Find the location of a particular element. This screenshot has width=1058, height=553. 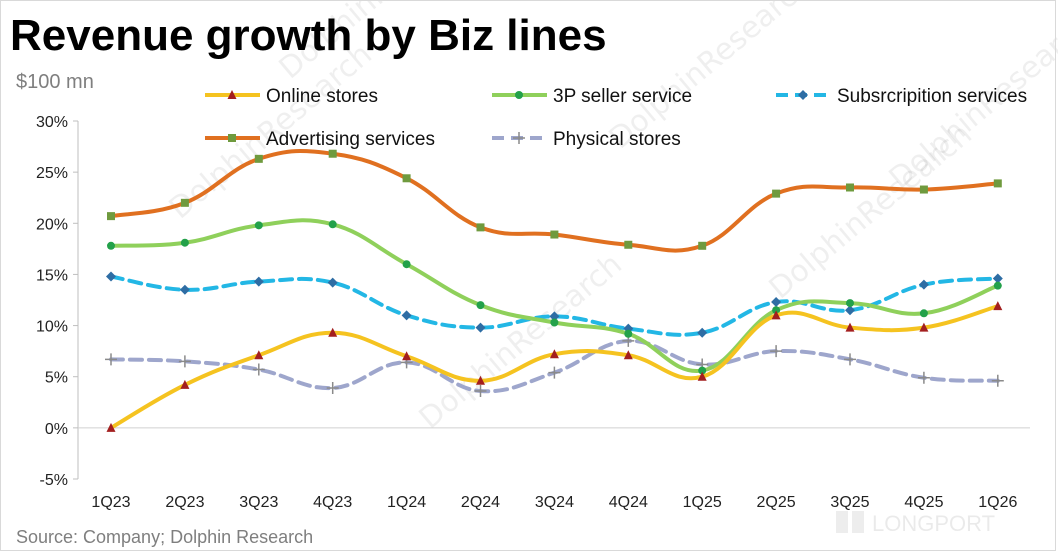

legend-item: Online stores is located at coordinates (291, 96).